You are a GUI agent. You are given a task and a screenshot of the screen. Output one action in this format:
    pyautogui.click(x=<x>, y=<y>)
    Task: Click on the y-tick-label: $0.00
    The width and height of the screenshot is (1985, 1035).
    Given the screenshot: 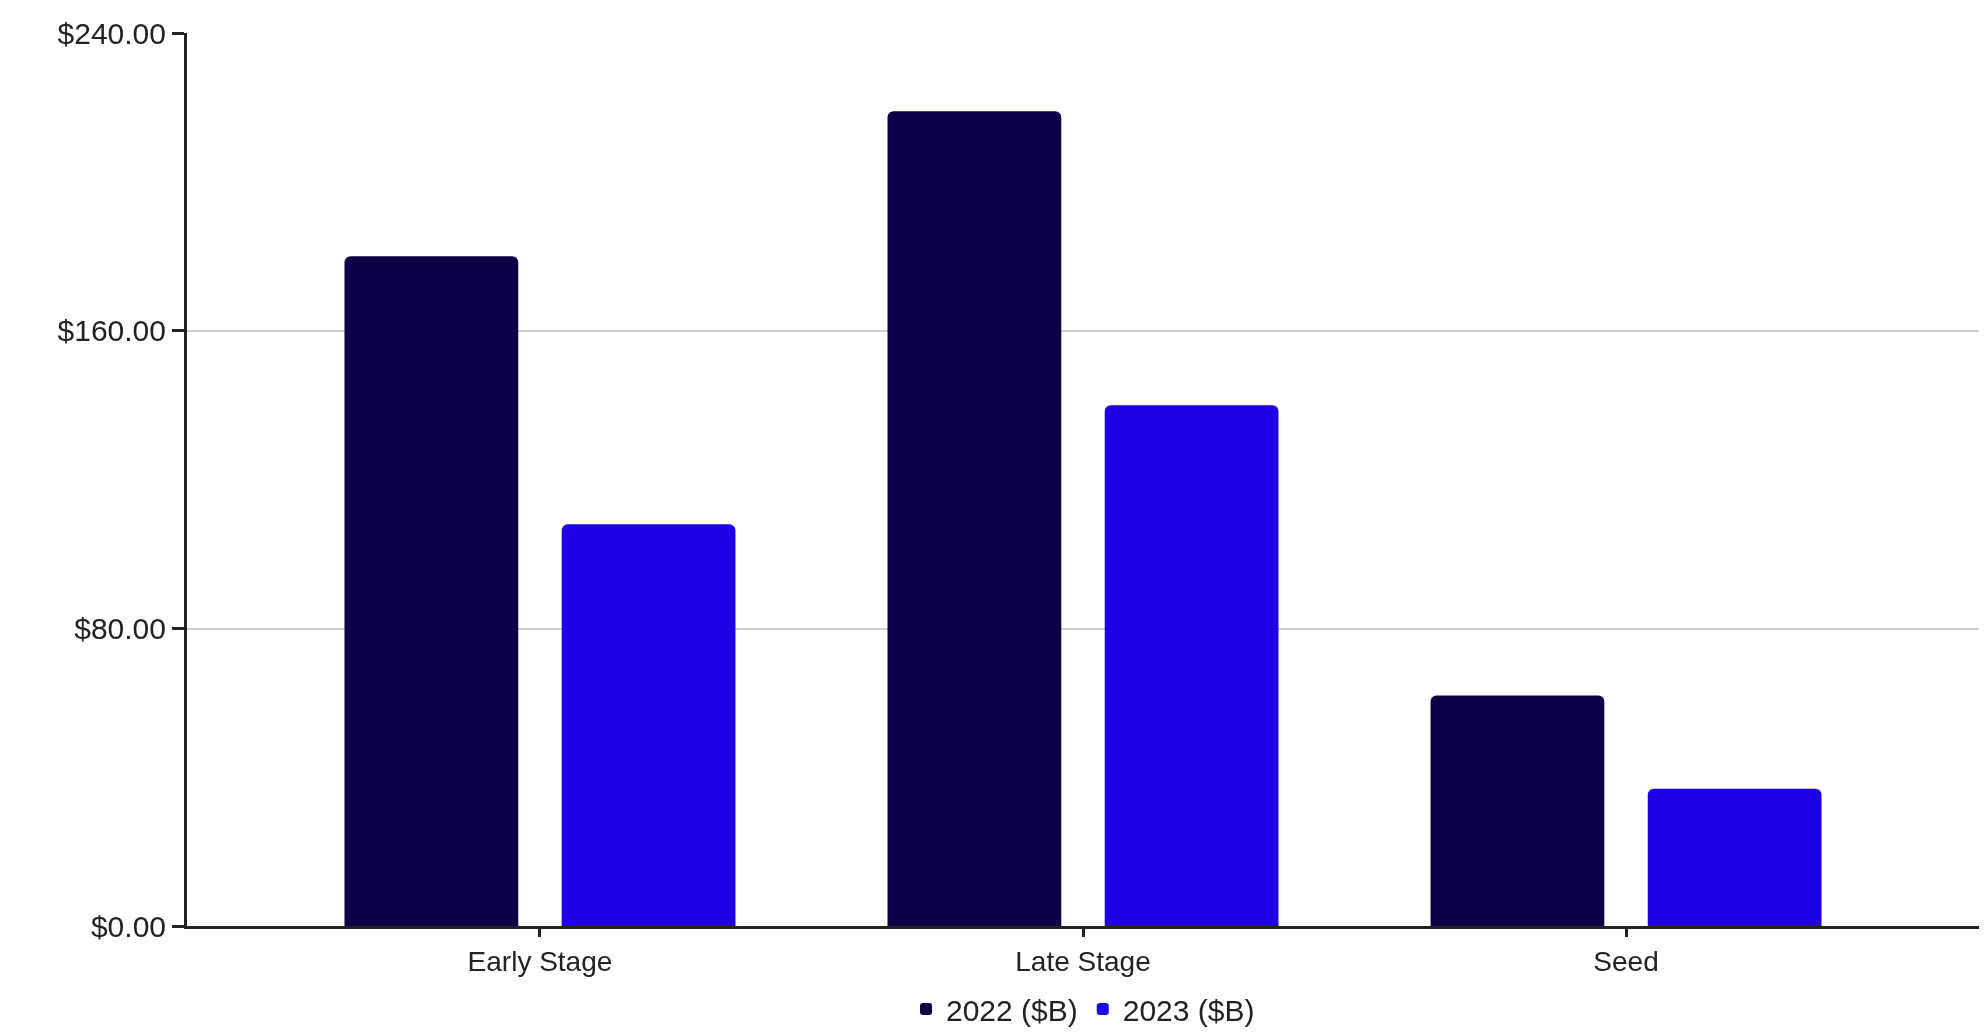 What is the action you would take?
    pyautogui.click(x=128, y=926)
    